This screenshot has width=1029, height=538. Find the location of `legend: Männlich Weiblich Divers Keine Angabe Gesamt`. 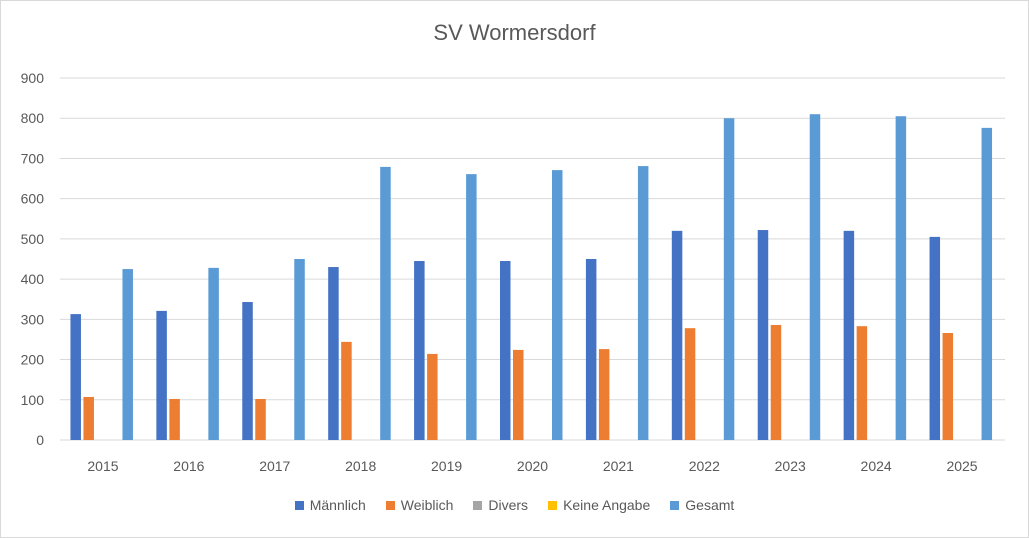

legend: Männlich Weiblich Divers Keine Angabe Gesamt is located at coordinates (514, 505).